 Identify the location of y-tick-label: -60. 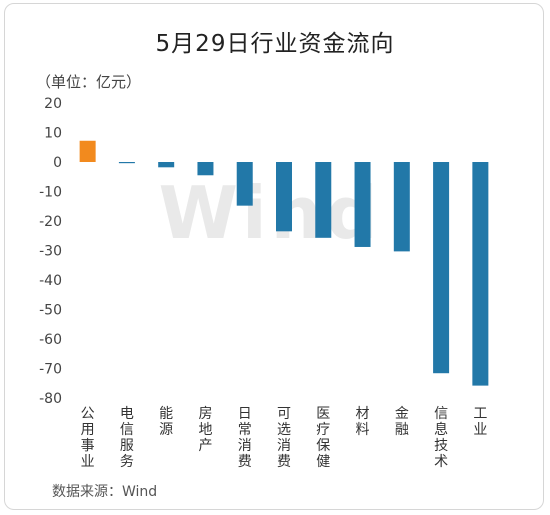
(50, 340).